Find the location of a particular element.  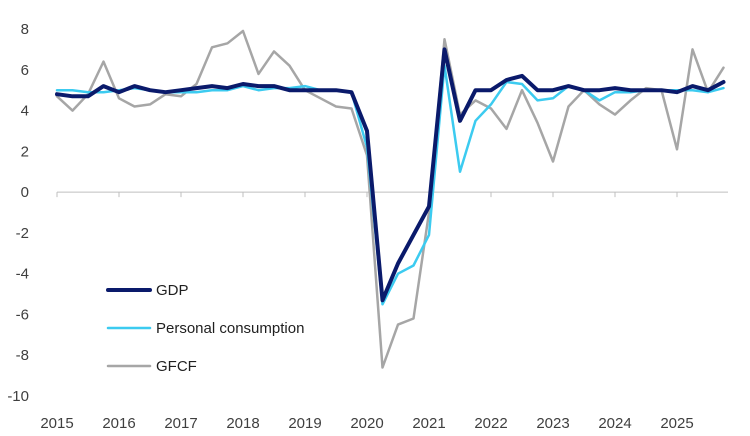

y-tick-label: -8 is located at coordinates (22, 355).